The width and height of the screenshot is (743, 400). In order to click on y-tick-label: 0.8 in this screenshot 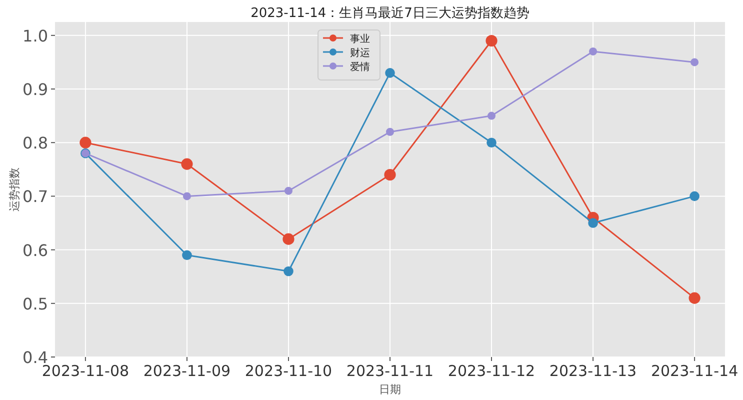, I will do `click(35, 143)`.